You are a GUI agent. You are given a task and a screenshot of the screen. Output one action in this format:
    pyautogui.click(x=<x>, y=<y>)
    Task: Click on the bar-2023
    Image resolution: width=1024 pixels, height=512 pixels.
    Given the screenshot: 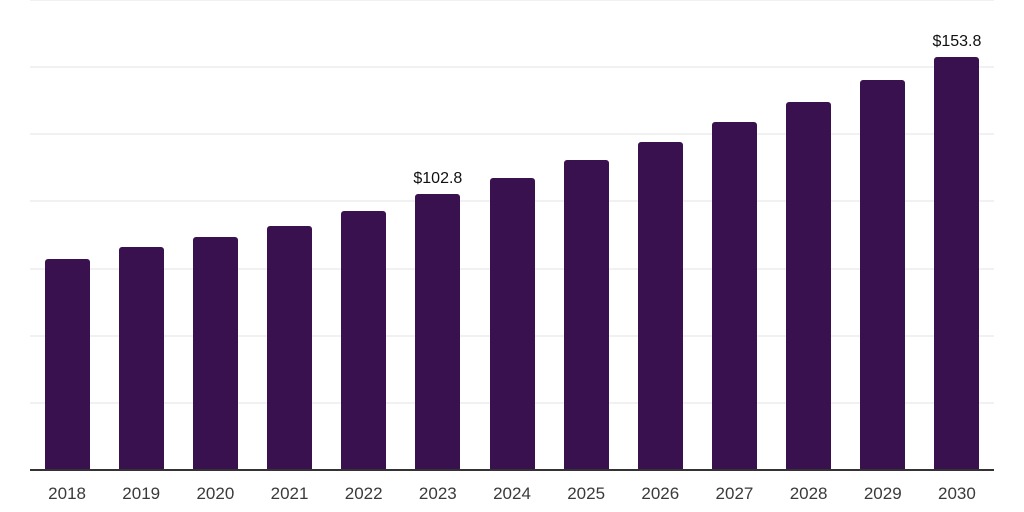 What is the action you would take?
    pyautogui.click(x=438, y=331)
    